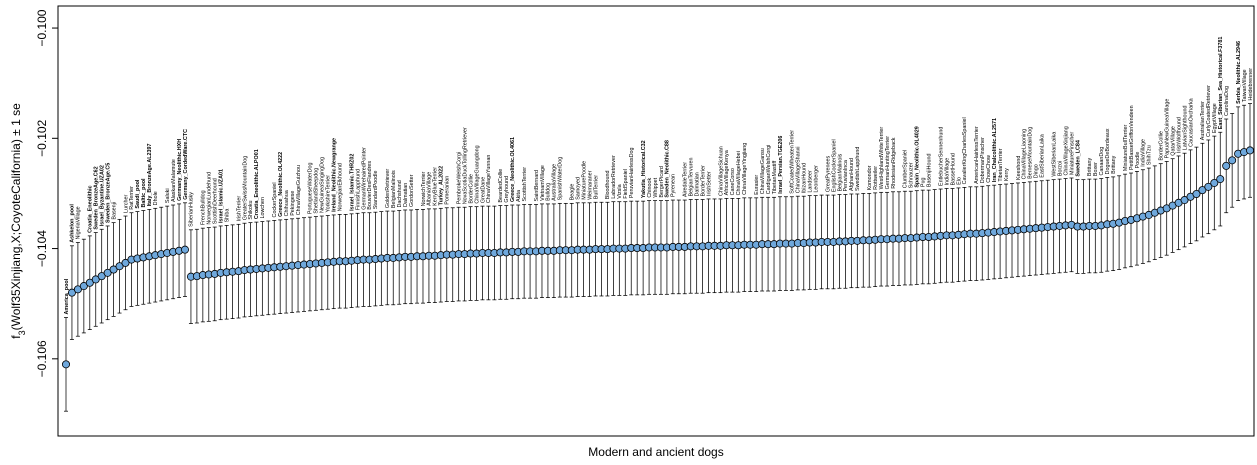 The image size is (1257, 465). Describe the element at coordinates (311, 189) in the screenshot. I see `point-label: PortugueseWaterDog` at that location.